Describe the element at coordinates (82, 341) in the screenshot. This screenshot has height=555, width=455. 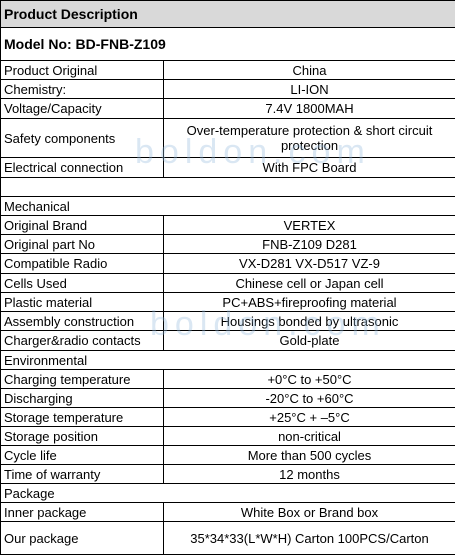
I see `row-label: Charger&radio contacts` at that location.